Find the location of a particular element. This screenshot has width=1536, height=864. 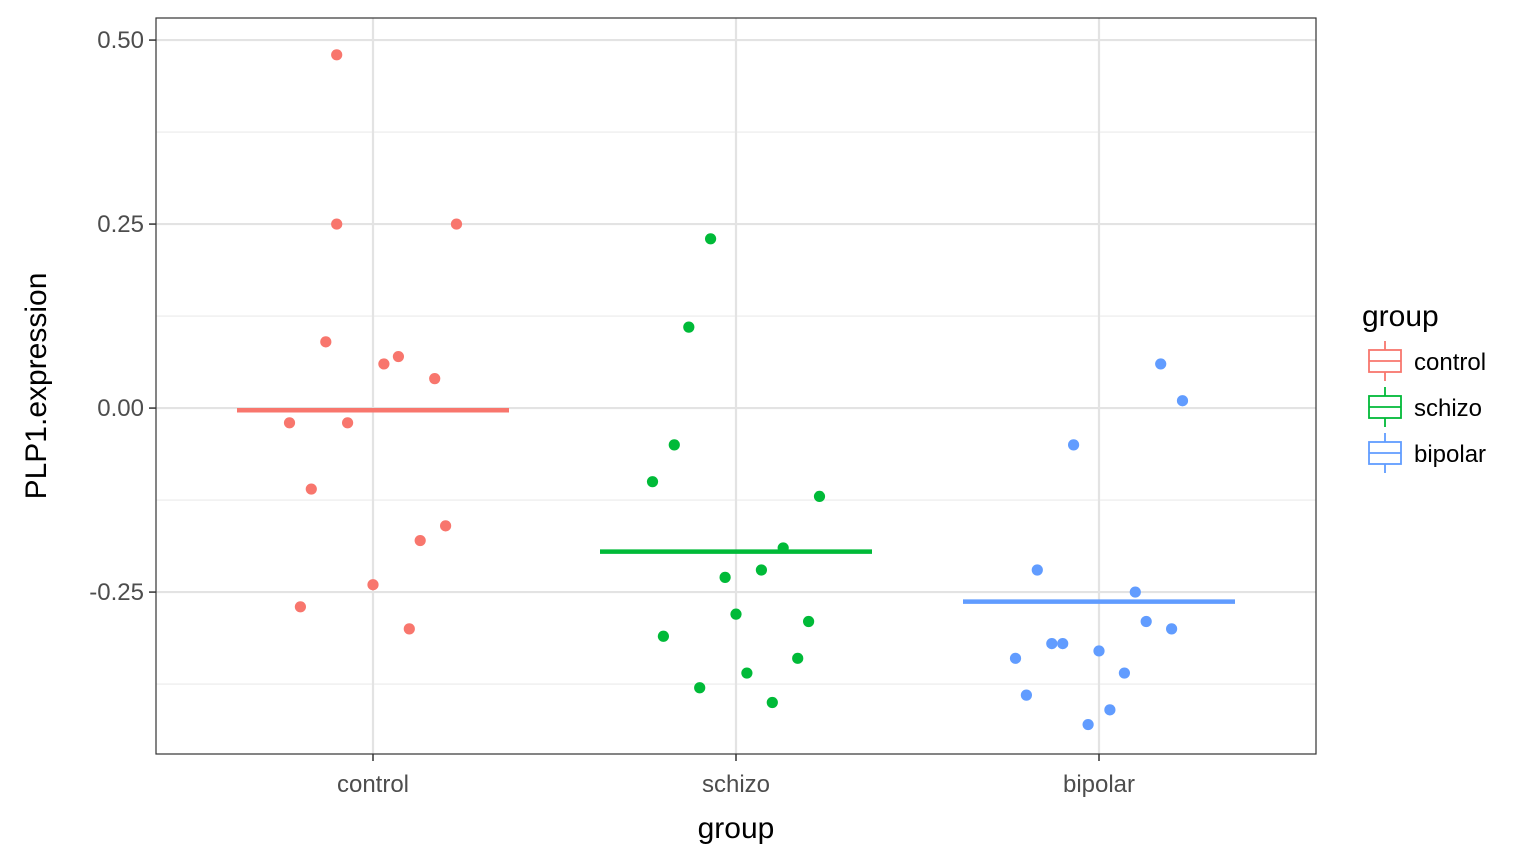

x-tick-label: control is located at coordinates (373, 784).